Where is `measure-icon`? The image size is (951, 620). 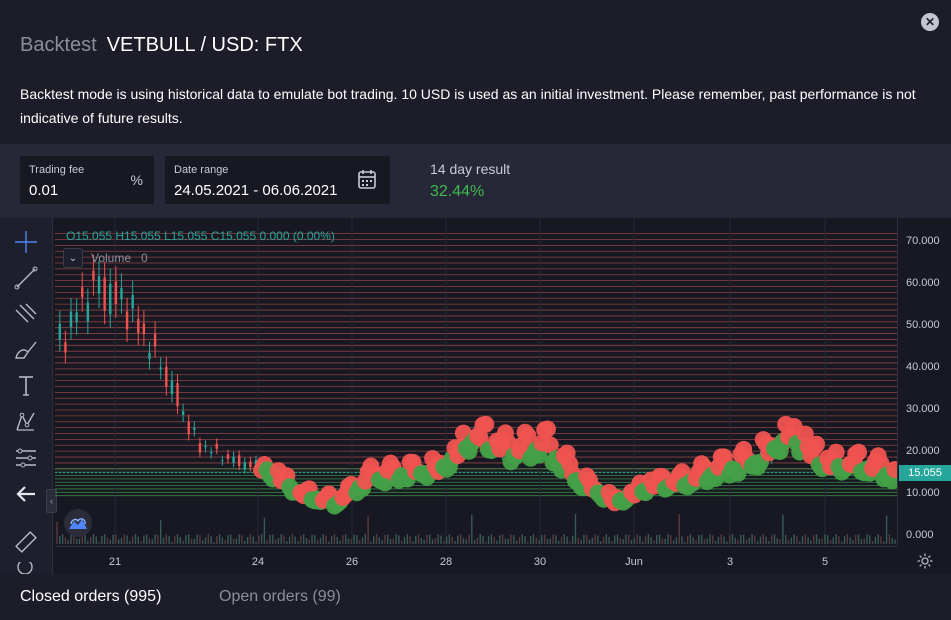
measure-icon is located at coordinates (26, 458).